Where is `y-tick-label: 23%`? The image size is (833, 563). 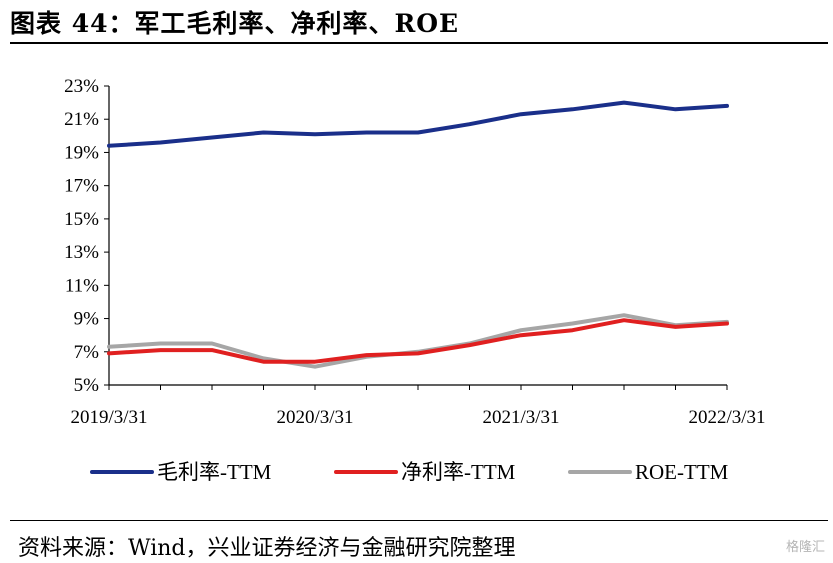
y-tick-label: 23% is located at coordinates (81, 86).